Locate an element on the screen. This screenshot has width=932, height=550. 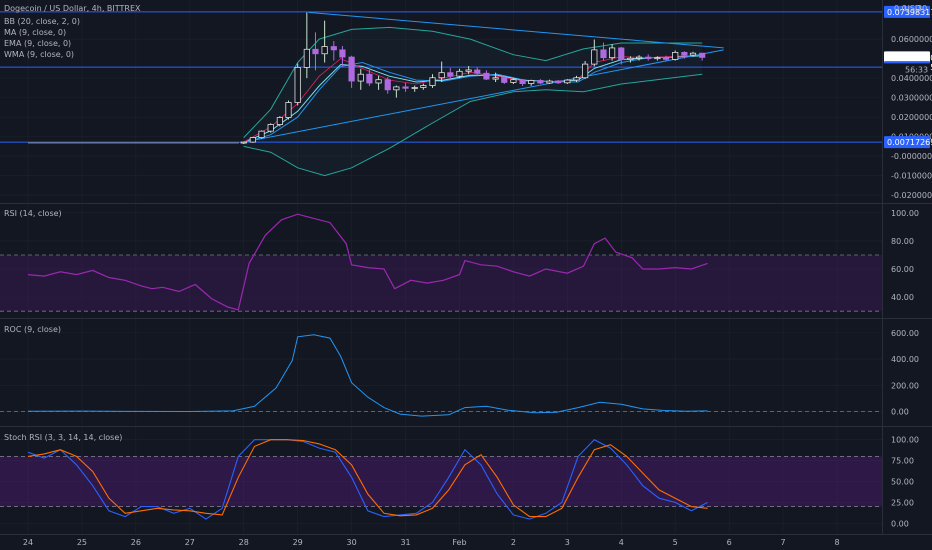
indicator-label-ema: EMA (9, close, 0) is located at coordinates (37, 43).